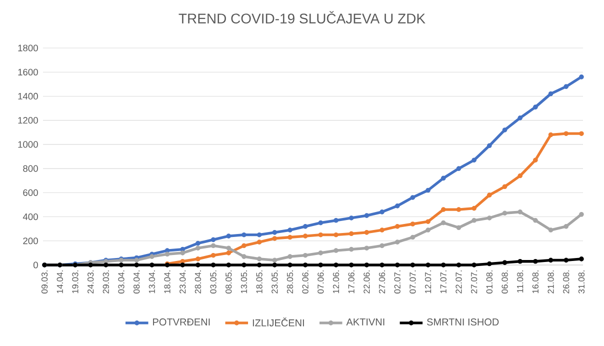  Describe the element at coordinates (75, 282) in the screenshot. I see `x-tick-label: 19.03.` at that location.